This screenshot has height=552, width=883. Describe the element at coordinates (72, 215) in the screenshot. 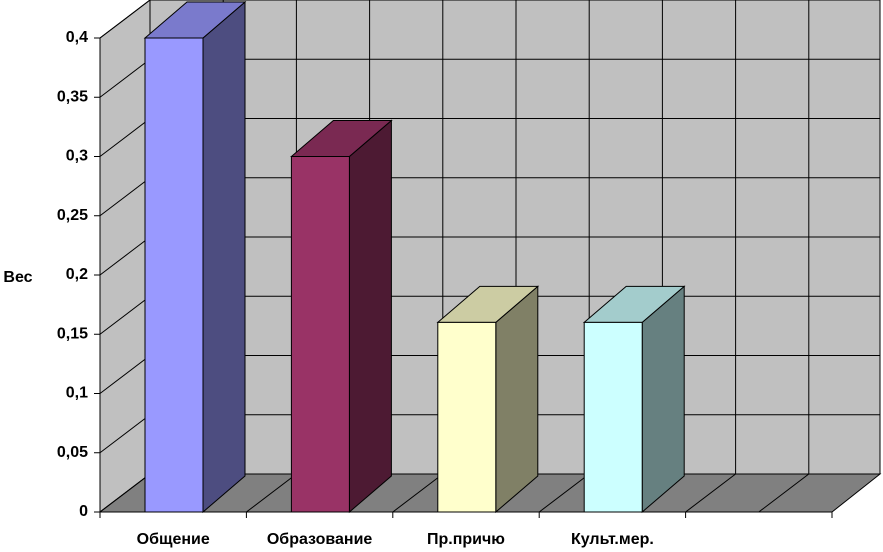

I see `y-tick-label: 0,25` at that location.